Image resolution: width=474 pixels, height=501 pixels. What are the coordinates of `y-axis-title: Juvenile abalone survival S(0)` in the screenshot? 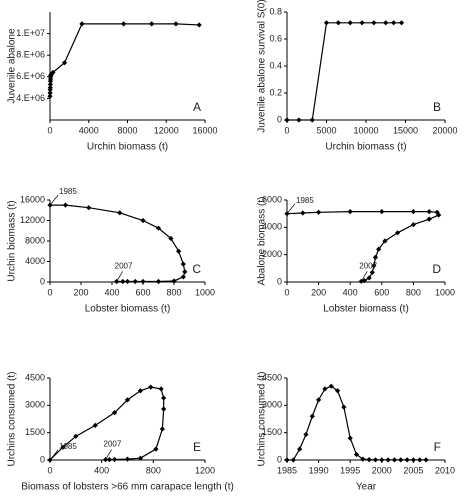 It's located at (262, 66).